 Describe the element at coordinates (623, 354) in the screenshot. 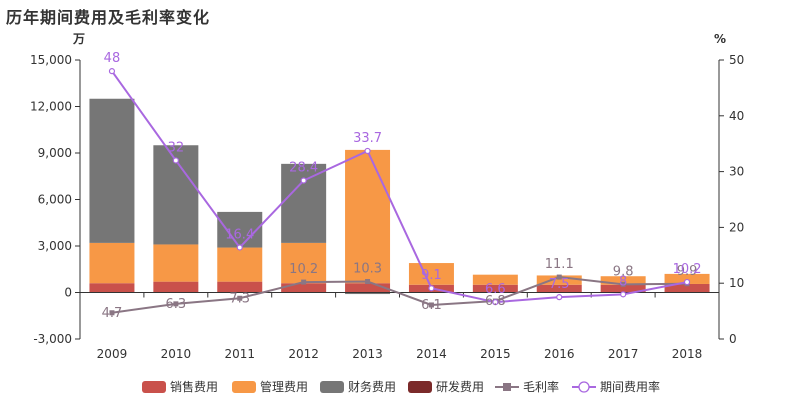

I see `x-tick-label: 2017` at that location.